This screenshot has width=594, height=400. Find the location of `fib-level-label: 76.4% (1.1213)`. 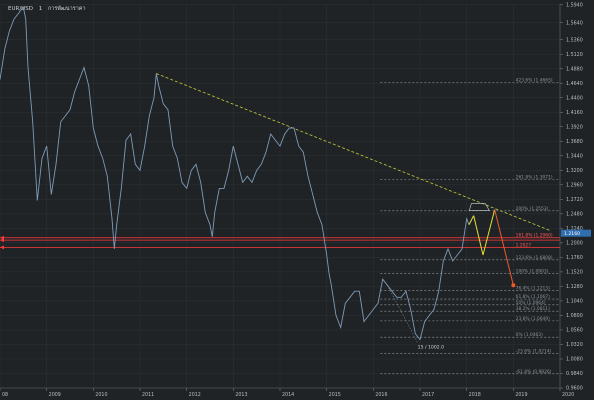

fib-level-label: 76.4% (1.1213) is located at coordinates (533, 288).